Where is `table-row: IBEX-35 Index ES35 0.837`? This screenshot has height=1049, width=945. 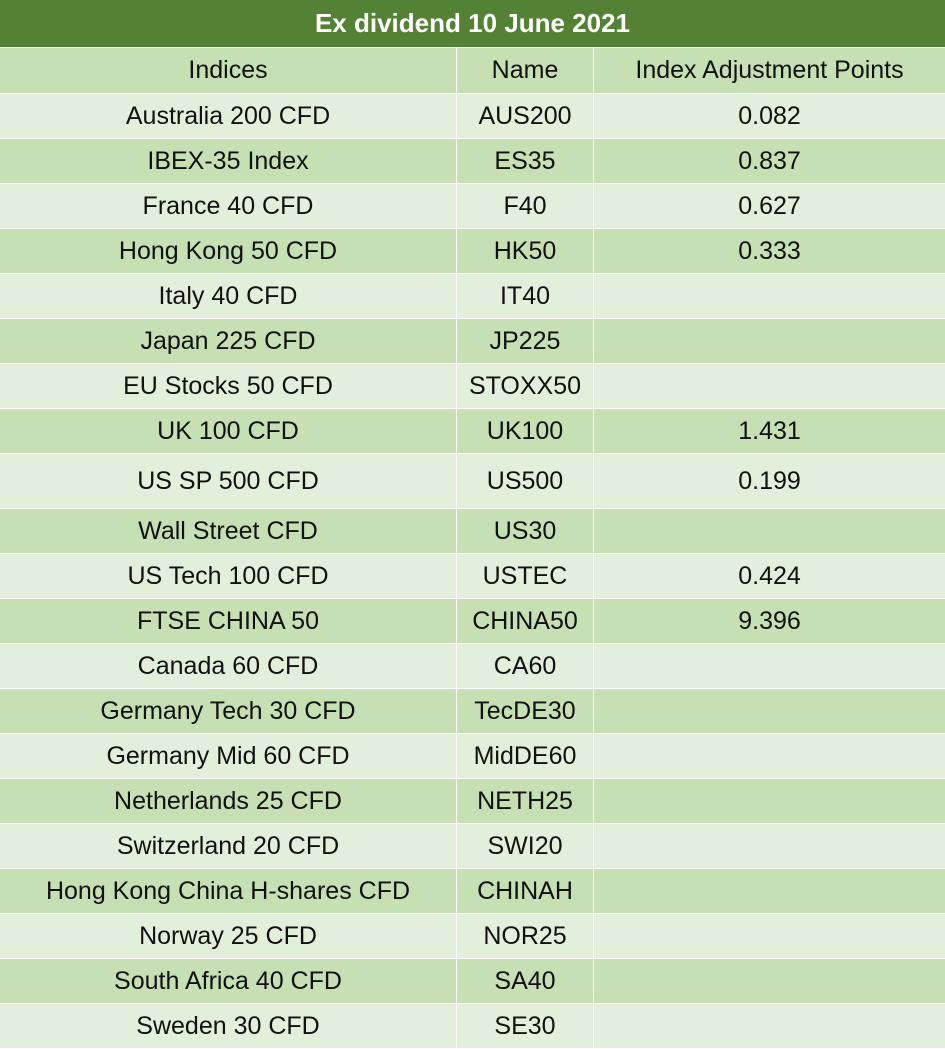 table-row: IBEX-35 Index ES35 0.837 is located at coordinates (472, 161).